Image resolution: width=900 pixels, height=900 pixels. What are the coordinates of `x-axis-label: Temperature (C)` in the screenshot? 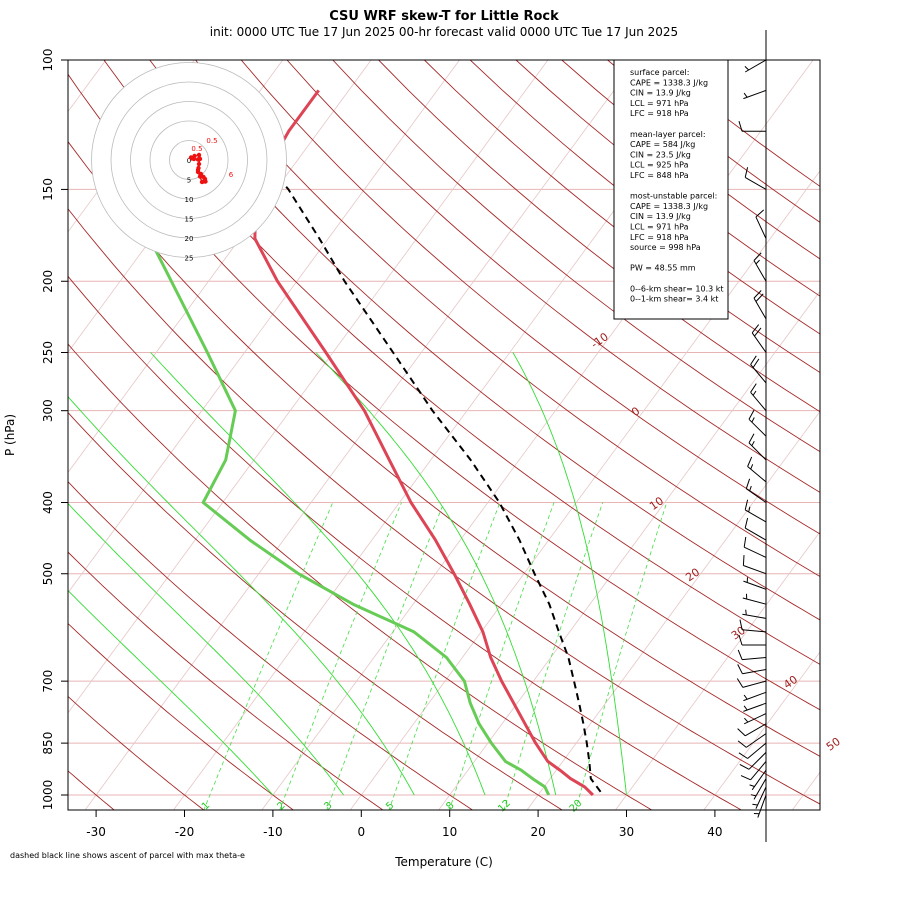 It's located at (443, 862).